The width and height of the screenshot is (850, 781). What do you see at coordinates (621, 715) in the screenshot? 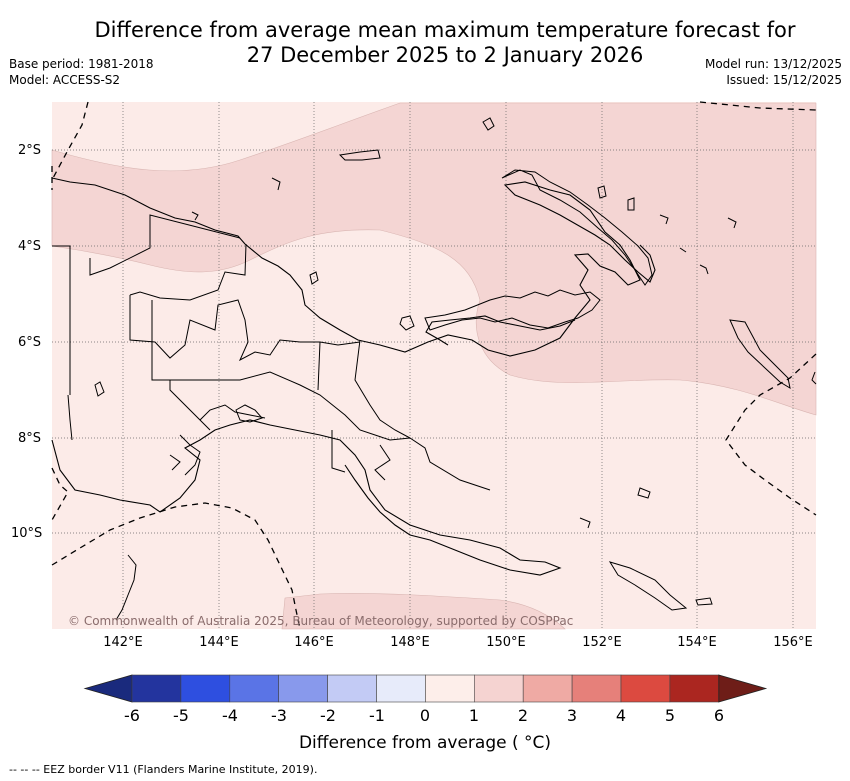
I see `colorbar-tick: 4` at bounding box center [621, 715].